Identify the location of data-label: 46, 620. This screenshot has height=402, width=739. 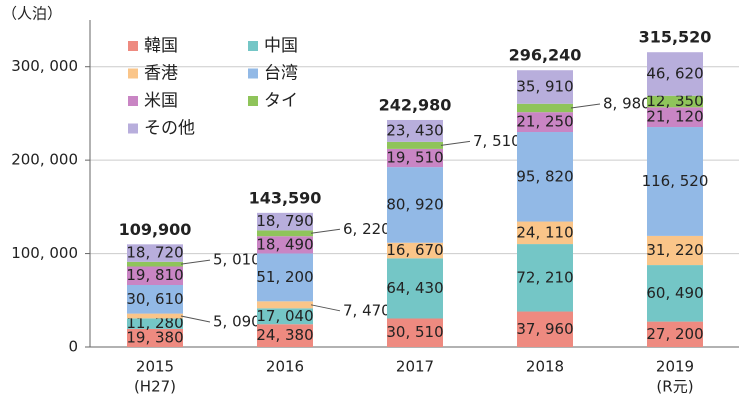
(674, 73).